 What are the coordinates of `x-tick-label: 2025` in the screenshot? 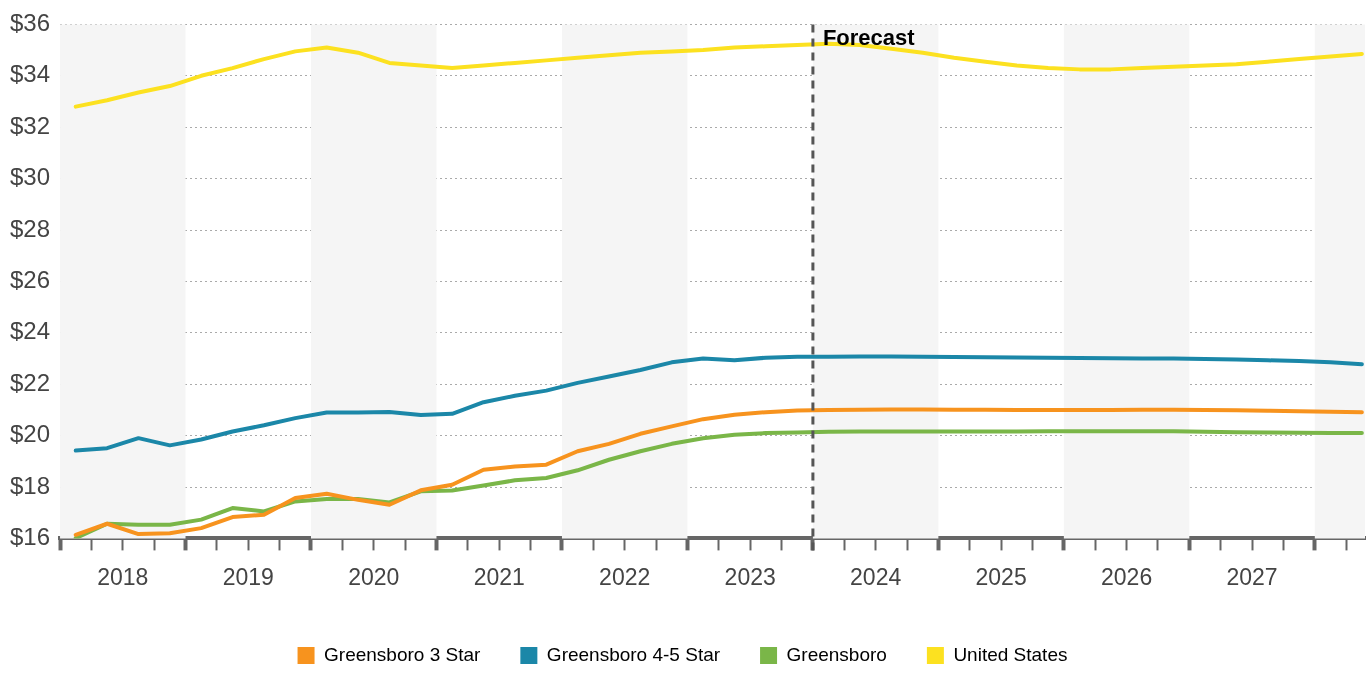 It's located at (1001, 576).